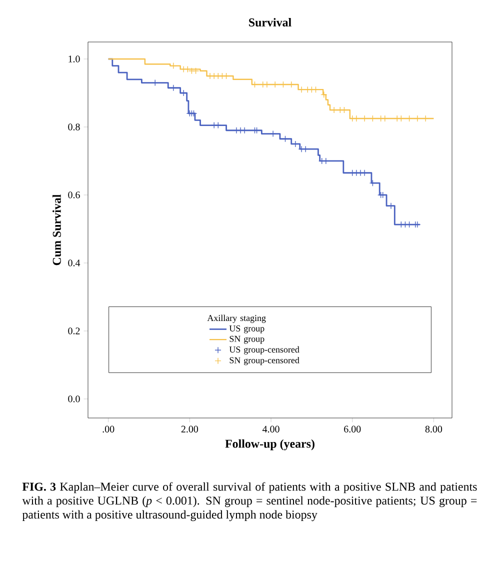 This screenshot has height=565, width=499. Describe the element at coordinates (270, 22) in the screenshot. I see `chart-title: Survival` at that location.